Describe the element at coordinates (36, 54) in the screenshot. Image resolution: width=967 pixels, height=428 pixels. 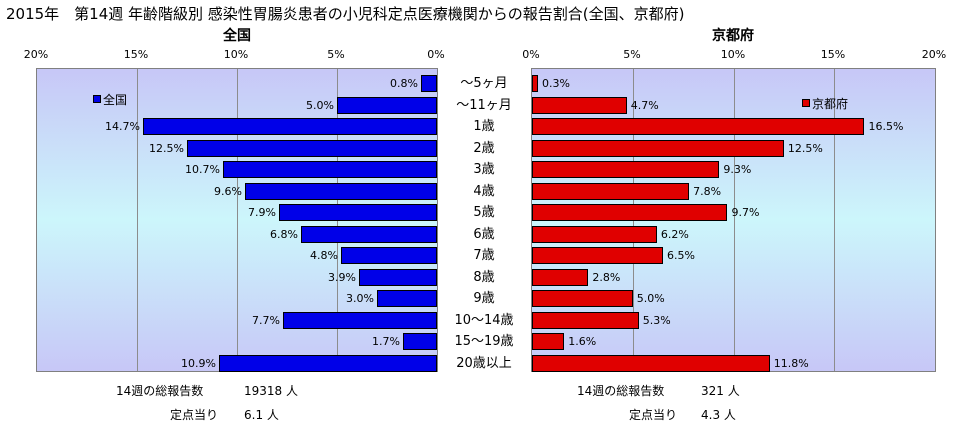
I see `national-x-tick: 20%` at that location.